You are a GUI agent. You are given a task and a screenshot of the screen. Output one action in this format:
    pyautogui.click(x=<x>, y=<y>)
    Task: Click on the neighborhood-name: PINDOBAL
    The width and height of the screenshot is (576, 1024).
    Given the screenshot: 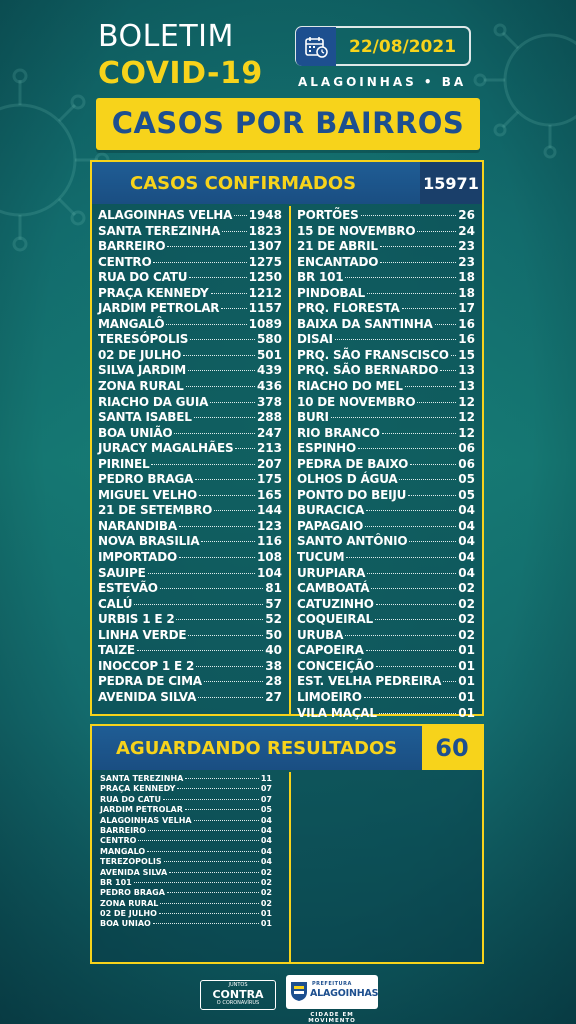 What is the action you would take?
    pyautogui.click(x=331, y=292)
    